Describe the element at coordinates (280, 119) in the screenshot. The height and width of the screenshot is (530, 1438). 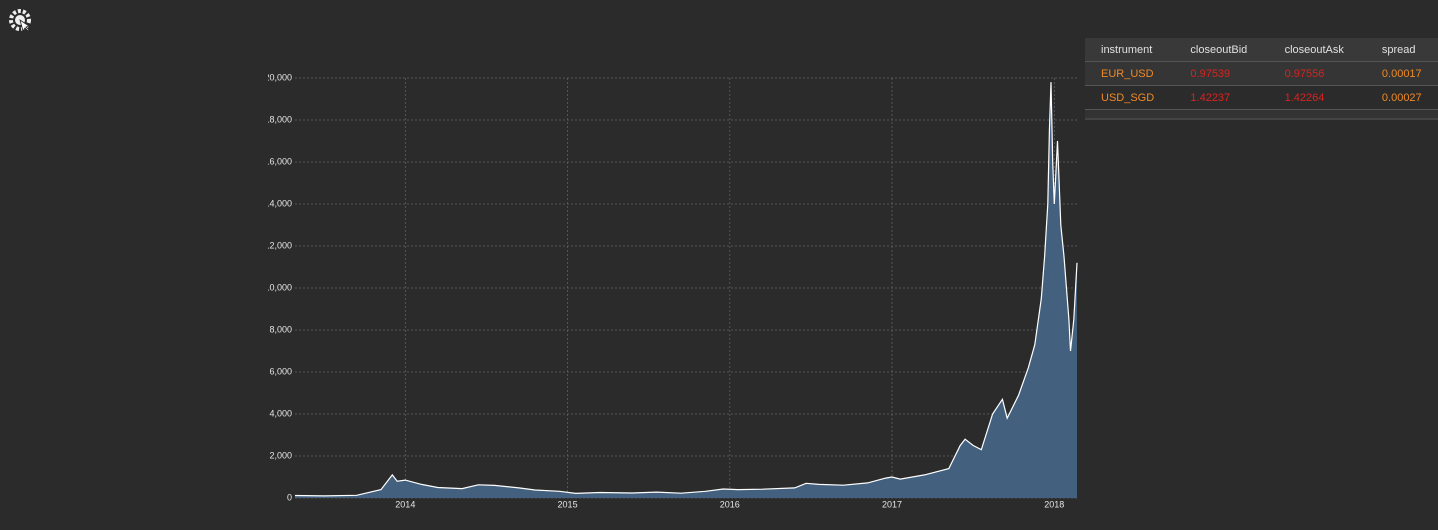
I see `y-tick-label: 18,000` at that location.